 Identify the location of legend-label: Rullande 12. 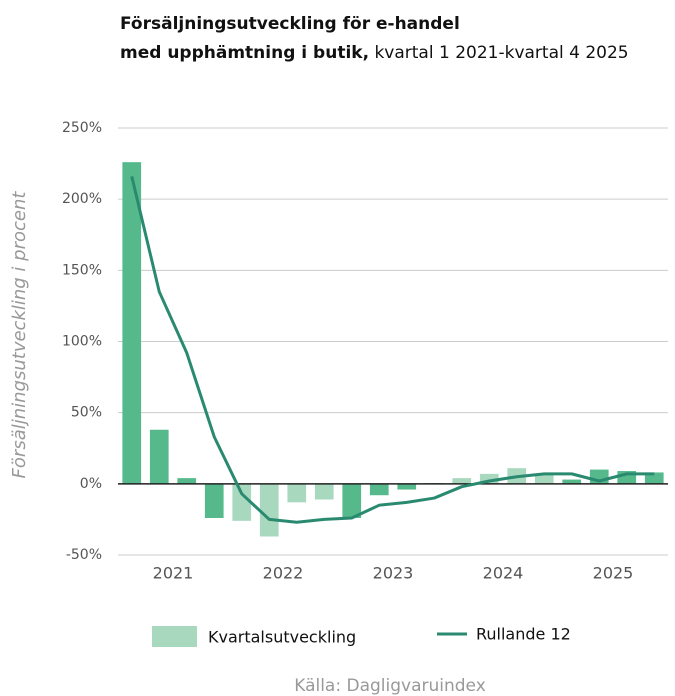
(523, 634).